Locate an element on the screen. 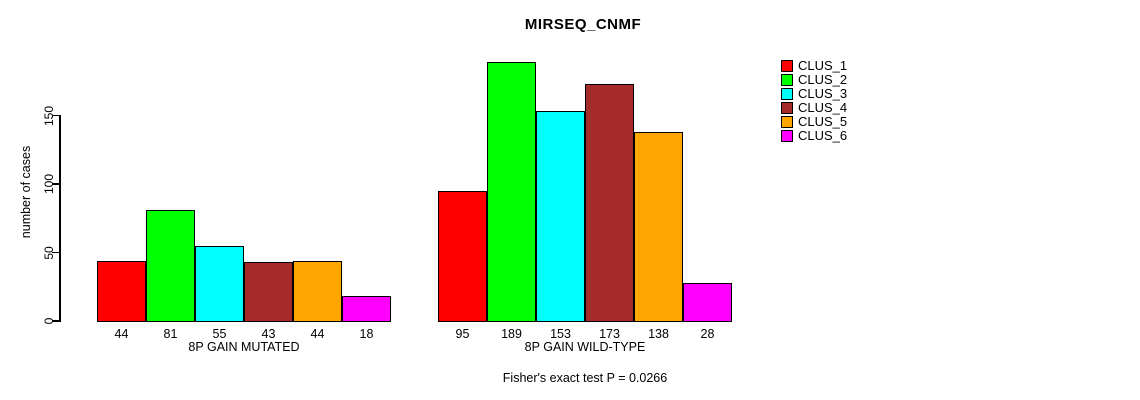  legend-item-clus_4: CLUS_4 is located at coordinates (814, 107).